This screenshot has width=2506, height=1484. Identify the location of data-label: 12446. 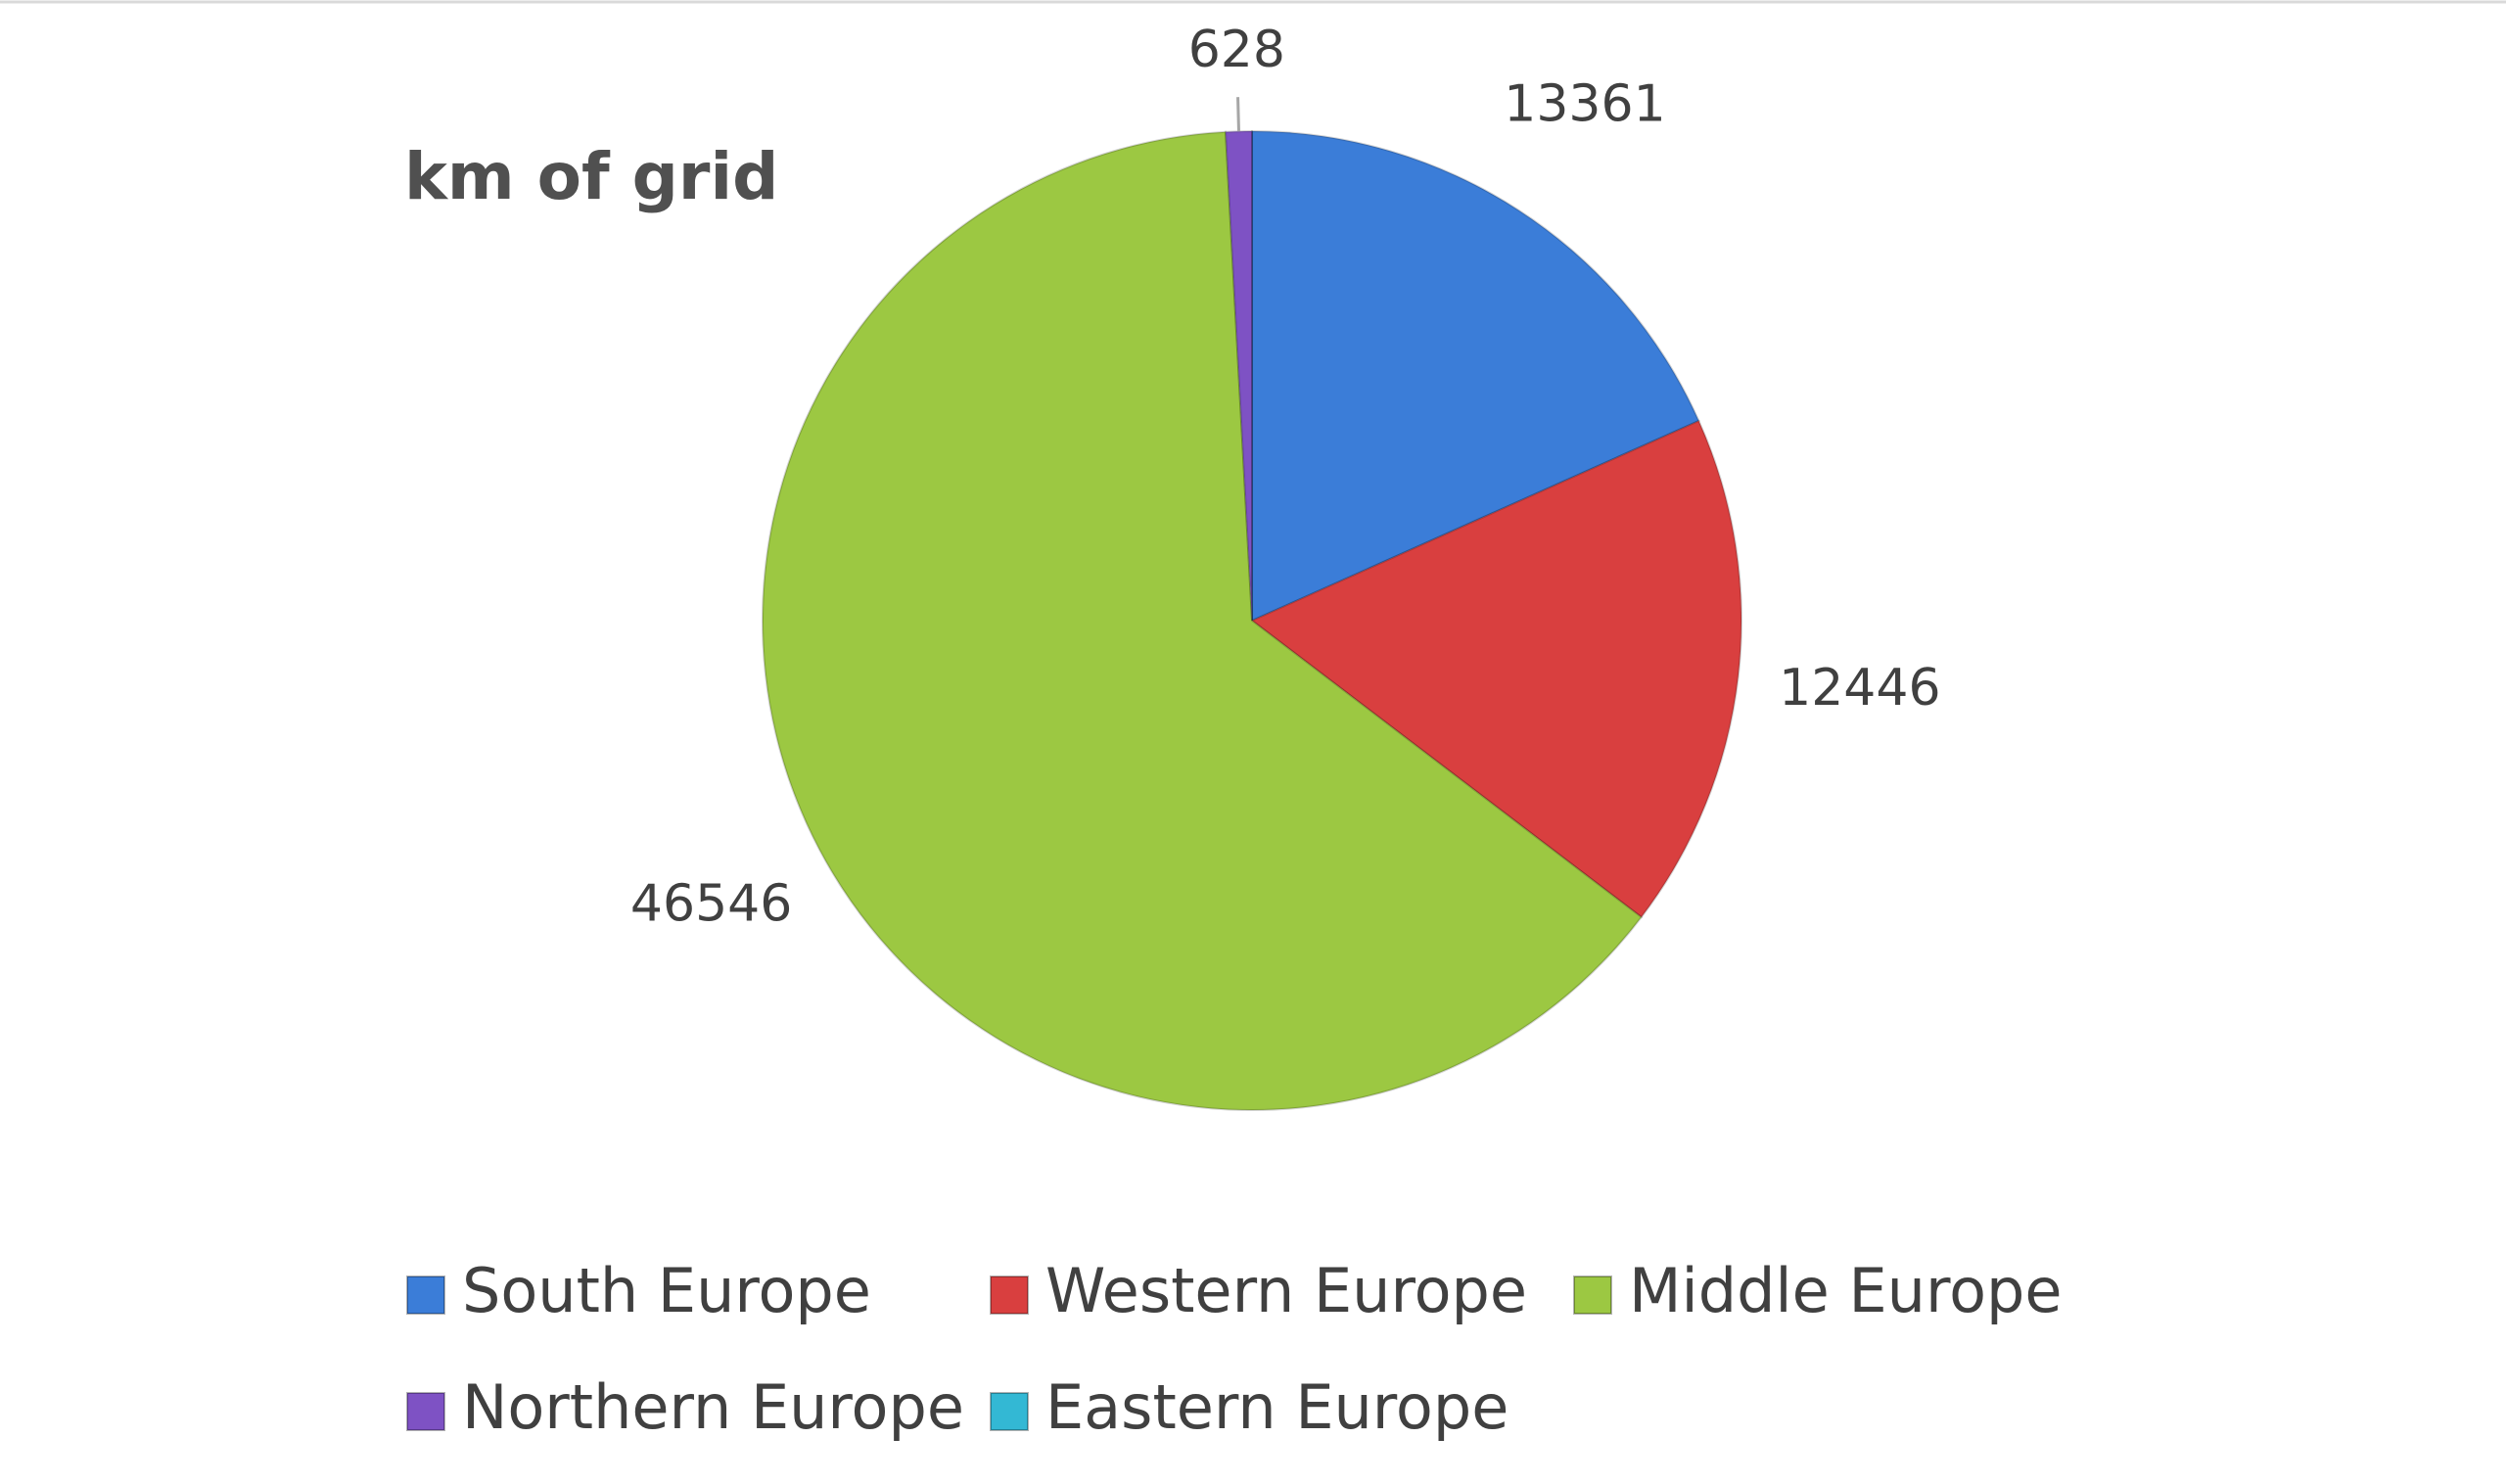
(1859, 688).